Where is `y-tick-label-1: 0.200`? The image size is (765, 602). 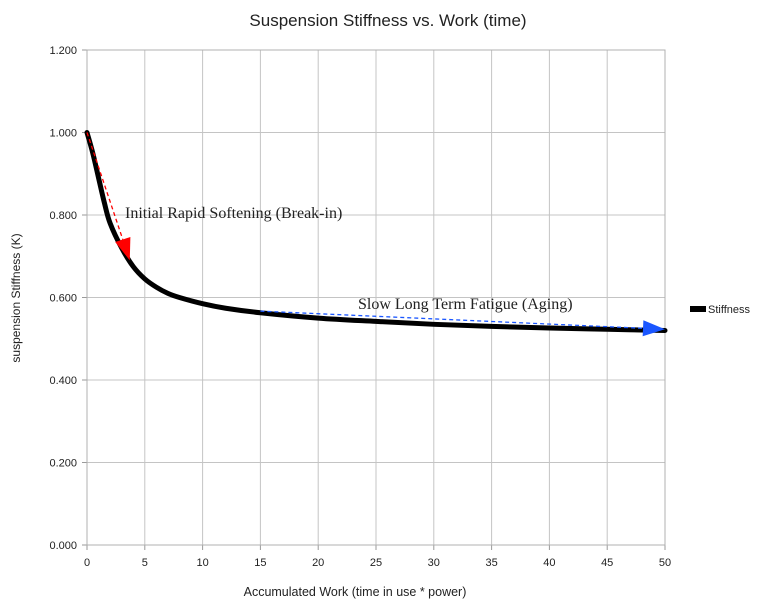 y-tick-label-1: 0.200 is located at coordinates (63, 464).